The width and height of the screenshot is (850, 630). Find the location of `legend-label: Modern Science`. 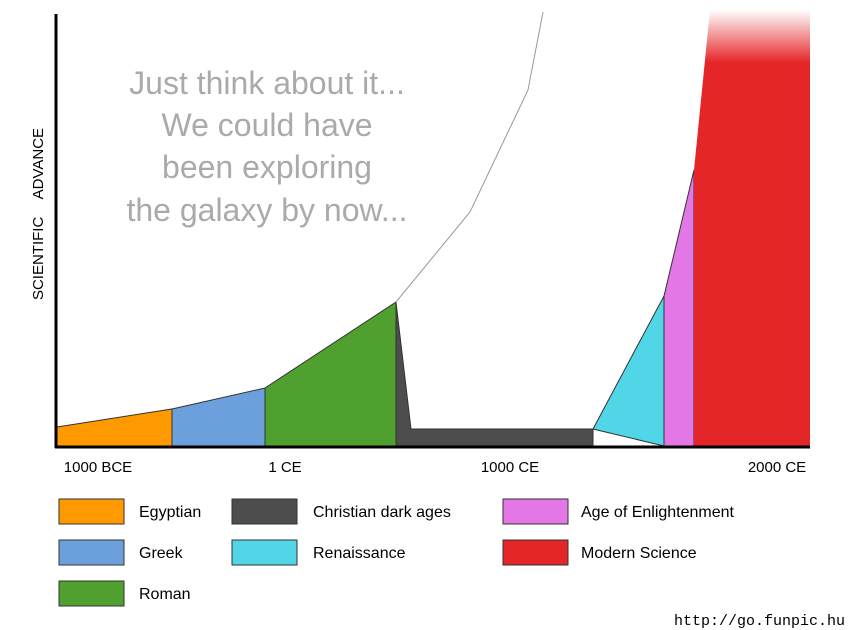

legend-label: Modern Science is located at coordinates (639, 553).